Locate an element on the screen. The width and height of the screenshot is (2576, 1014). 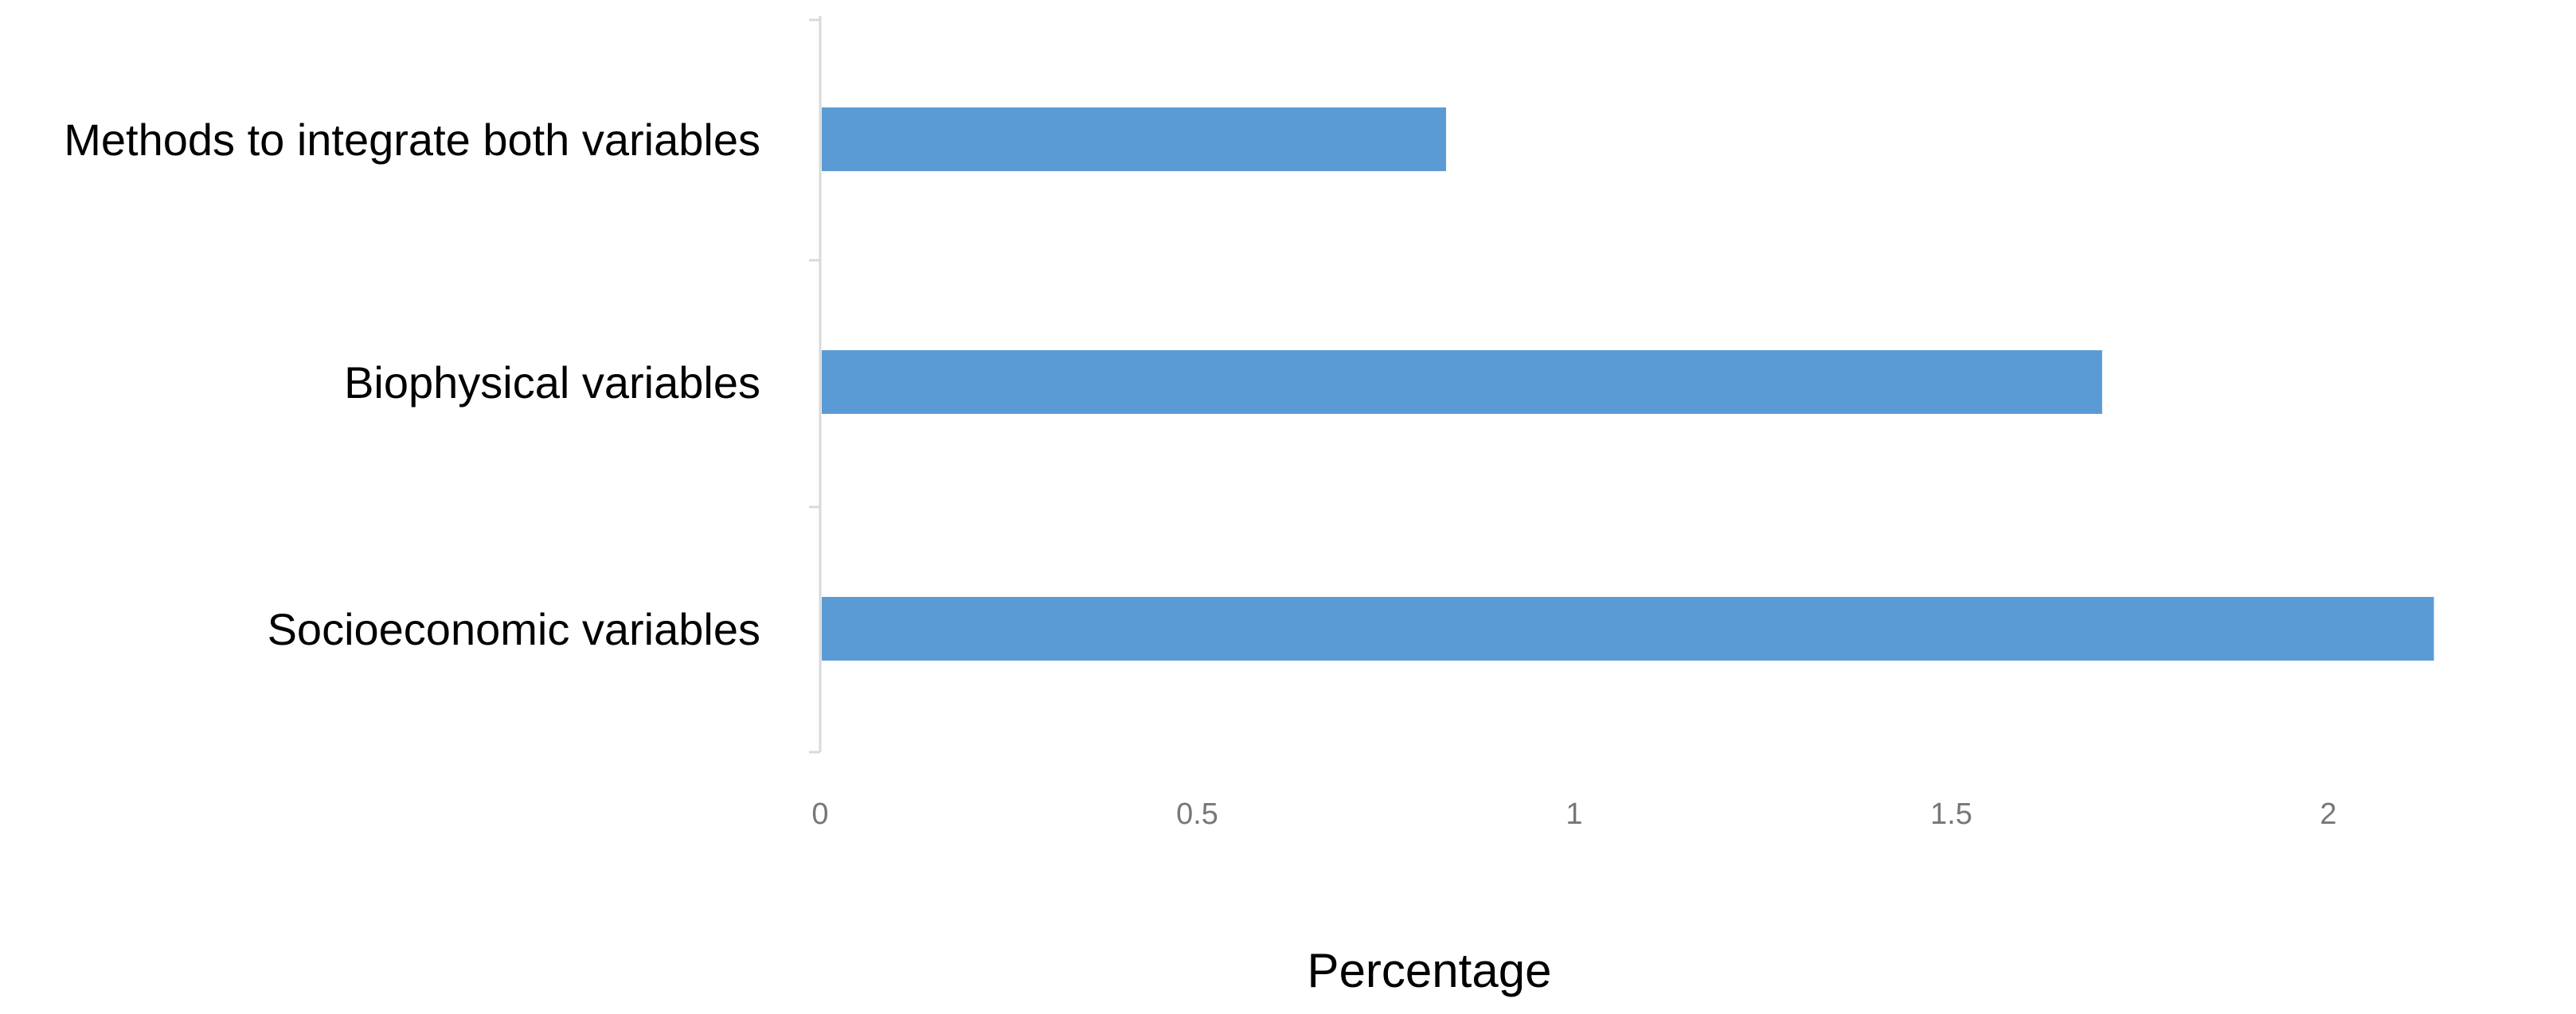
x-tick-label: 0 is located at coordinates (819, 814).